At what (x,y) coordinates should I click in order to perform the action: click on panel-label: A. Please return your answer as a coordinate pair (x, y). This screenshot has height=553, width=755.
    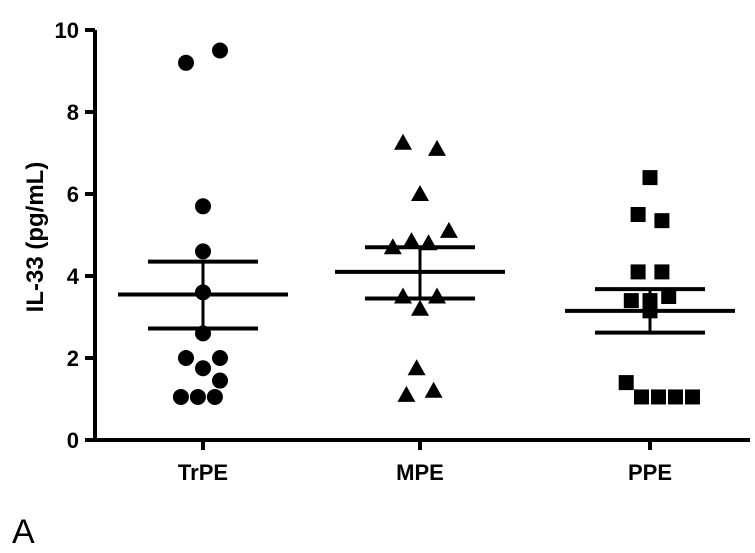
    Looking at the image, I should click on (23, 532).